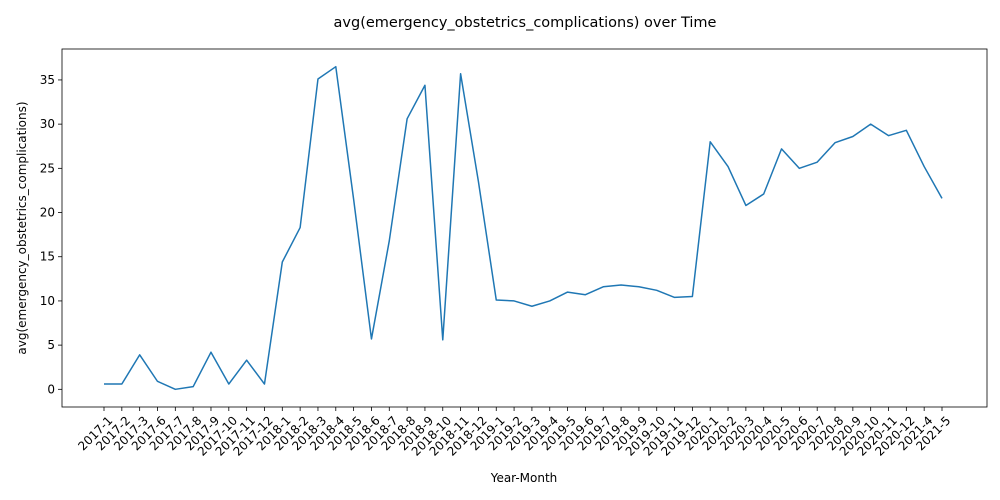 This screenshot has width=1000, height=500. I want to click on y-tick-label: 15, so click(47, 257).